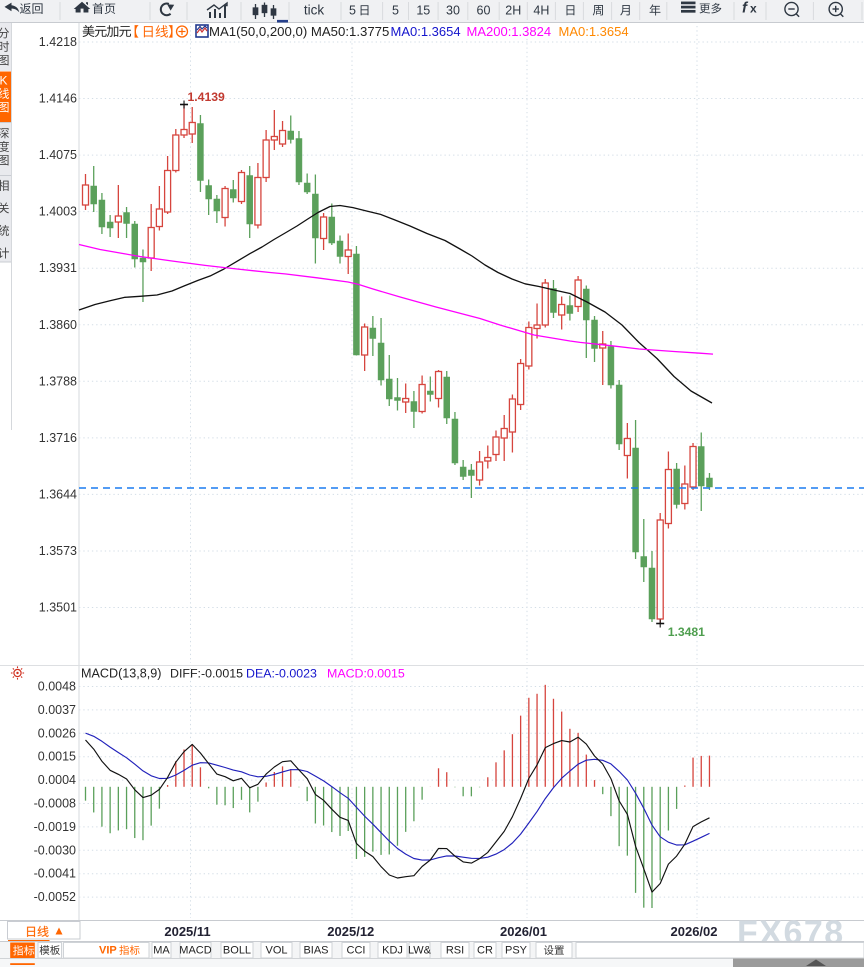 The image size is (864, 967). What do you see at coordinates (55, 850) in the screenshot?
I see `svg-text: -0.0030` at bounding box center [55, 850].